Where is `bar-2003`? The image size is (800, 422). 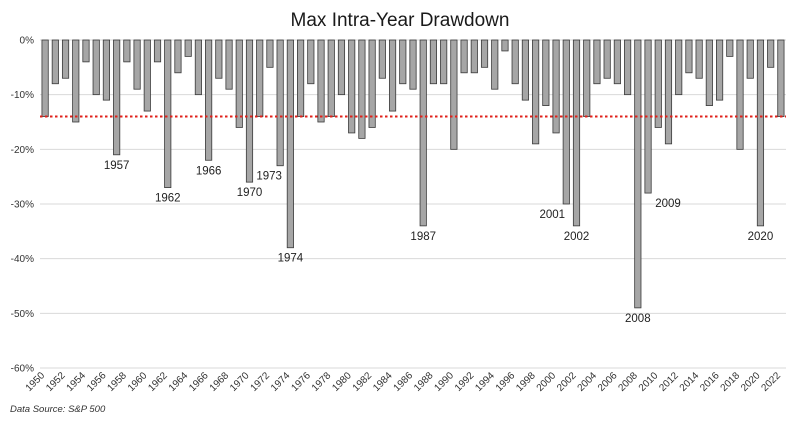
bar-2003 is located at coordinates (587, 78).